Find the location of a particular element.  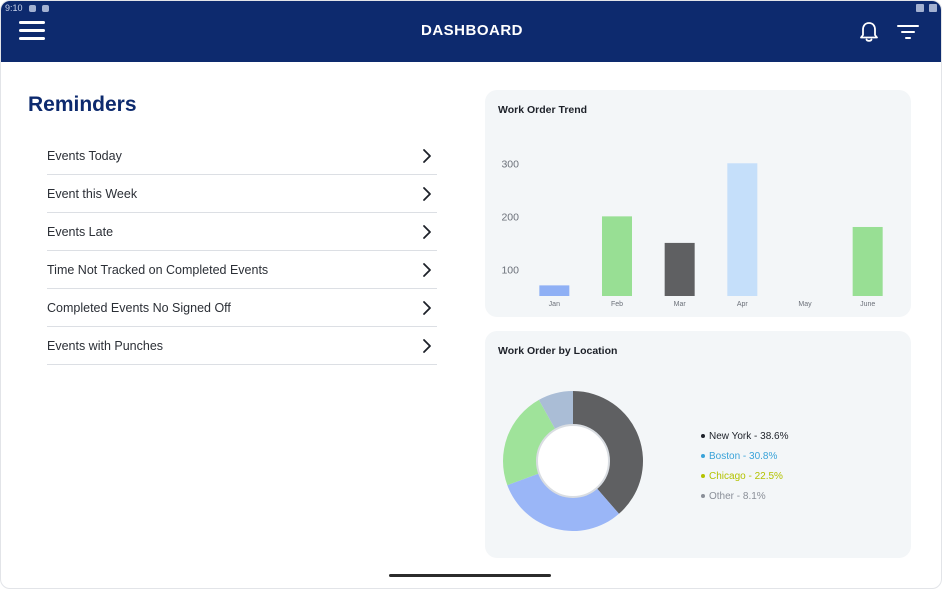

x-tick-label: June is located at coordinates (867, 304).